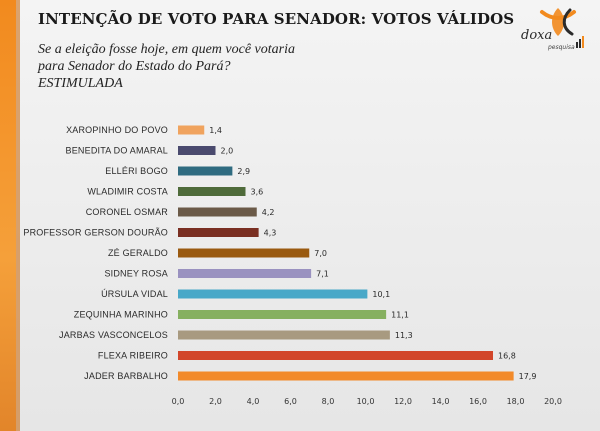 This screenshot has width=600, height=431. What do you see at coordinates (537, 35) in the screenshot?
I see `logo-wordmark: doxa` at bounding box center [537, 35].